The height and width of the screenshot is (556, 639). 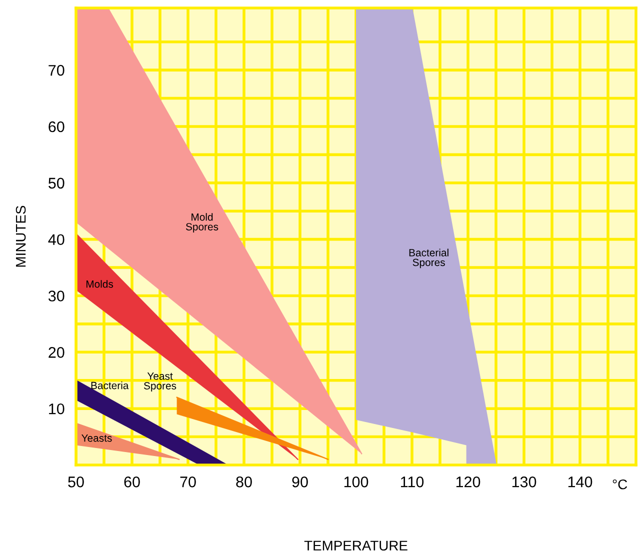 I want to click on x-tick-label: 110, so click(x=412, y=482).